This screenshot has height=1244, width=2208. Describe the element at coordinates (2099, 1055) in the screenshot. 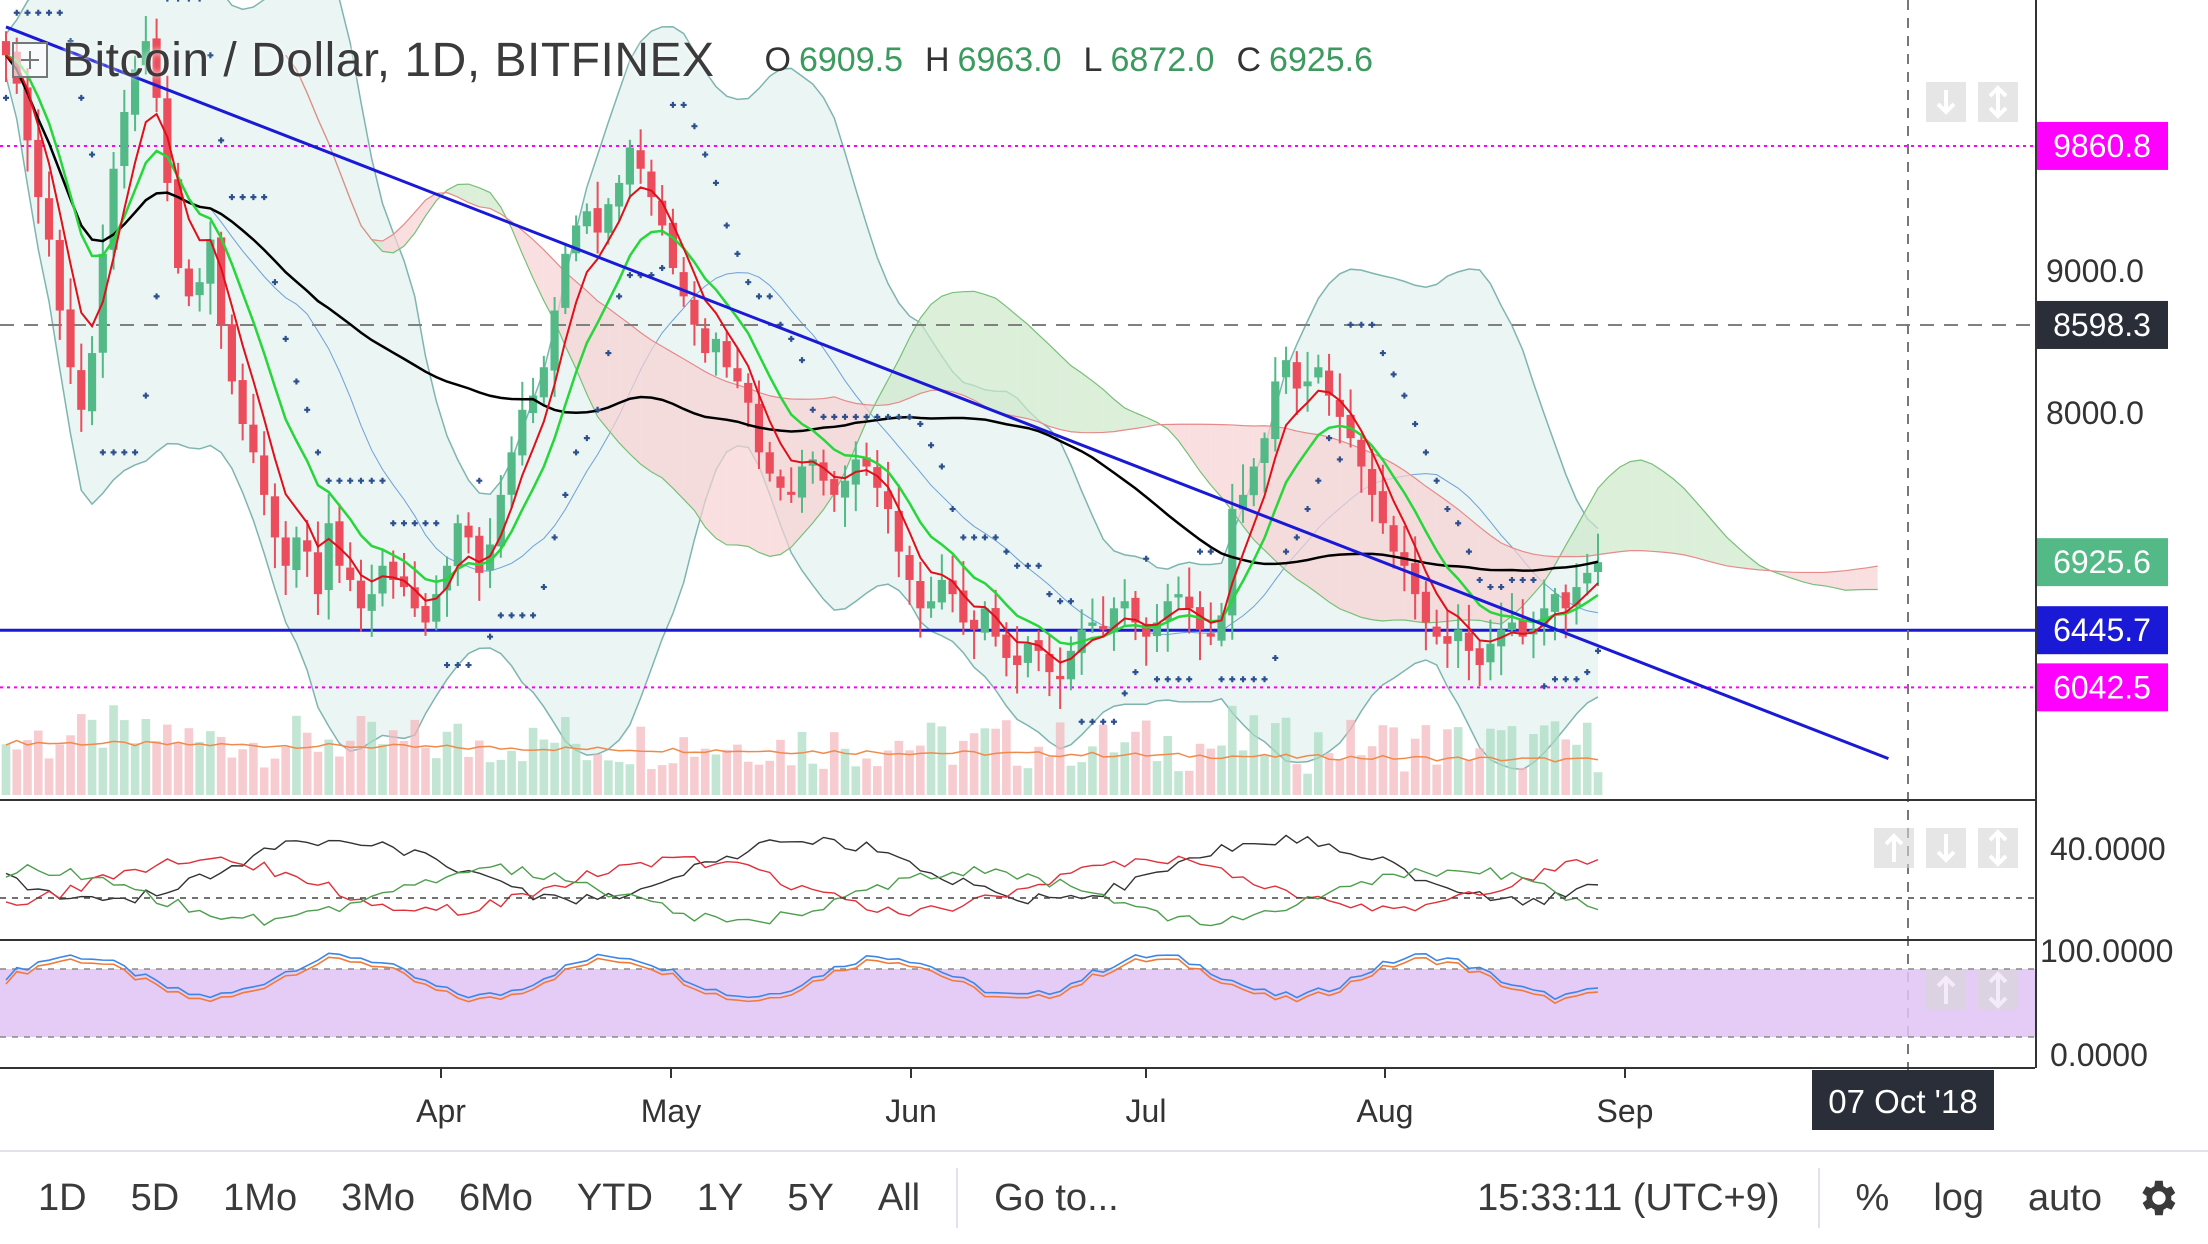

I see `panel3-tick-0: 0.0000` at that location.